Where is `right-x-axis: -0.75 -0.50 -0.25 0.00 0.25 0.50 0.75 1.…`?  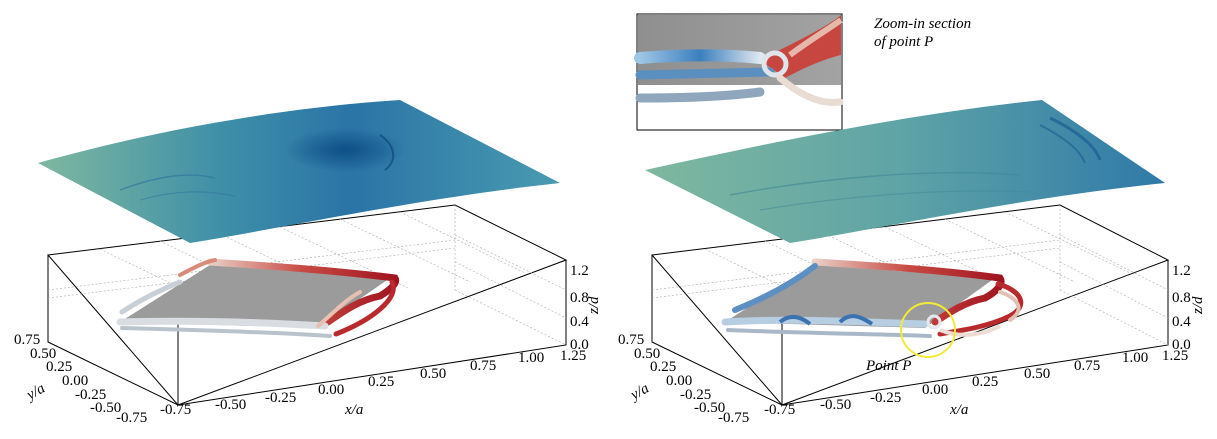
right-x-axis: -0.75 -0.50 -0.25 0.00 0.25 0.50 0.75 1.… is located at coordinates (976, 383).